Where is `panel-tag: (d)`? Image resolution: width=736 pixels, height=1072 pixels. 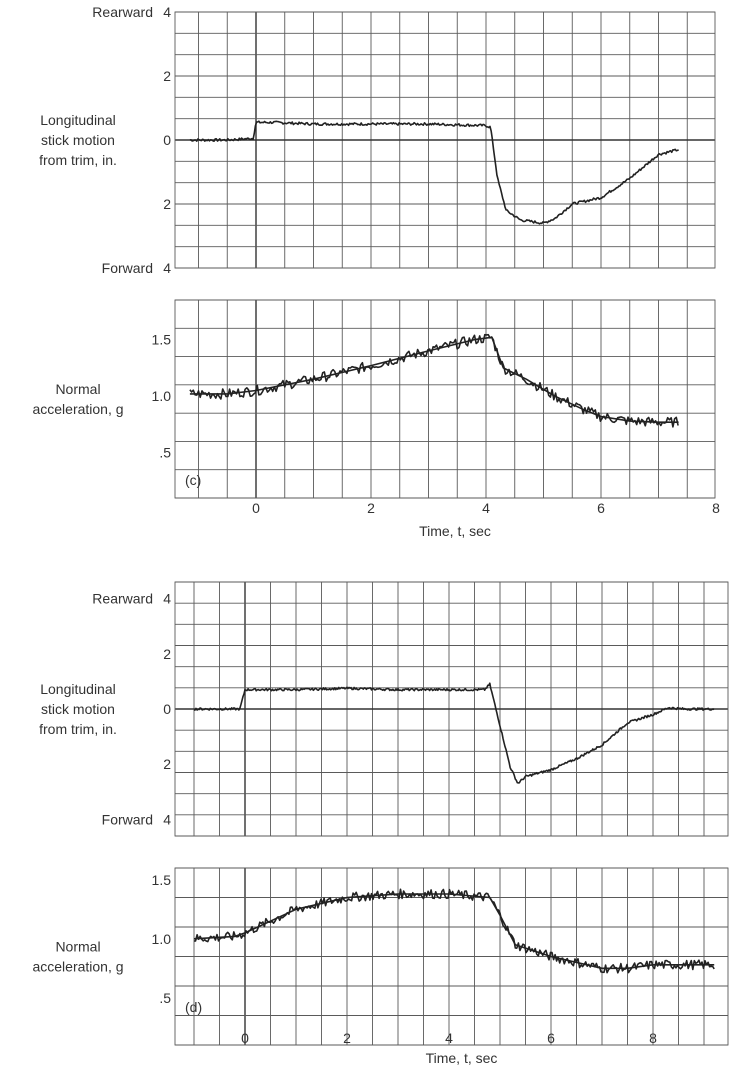
panel-tag: (d) is located at coordinates (193, 1007).